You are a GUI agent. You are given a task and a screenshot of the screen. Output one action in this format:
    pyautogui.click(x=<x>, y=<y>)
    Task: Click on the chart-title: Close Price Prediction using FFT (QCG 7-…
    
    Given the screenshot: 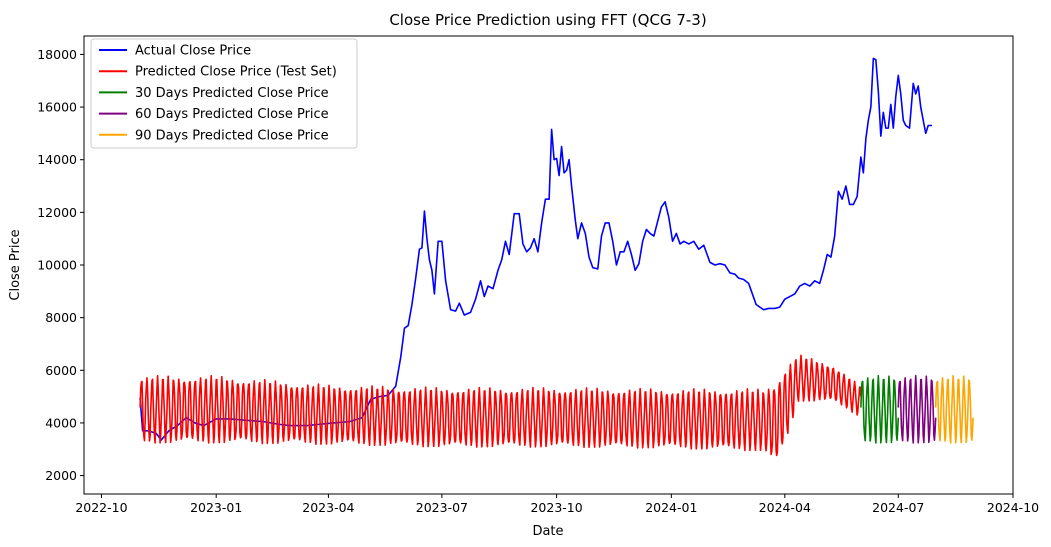 What is the action you would take?
    pyautogui.click(x=547, y=20)
    